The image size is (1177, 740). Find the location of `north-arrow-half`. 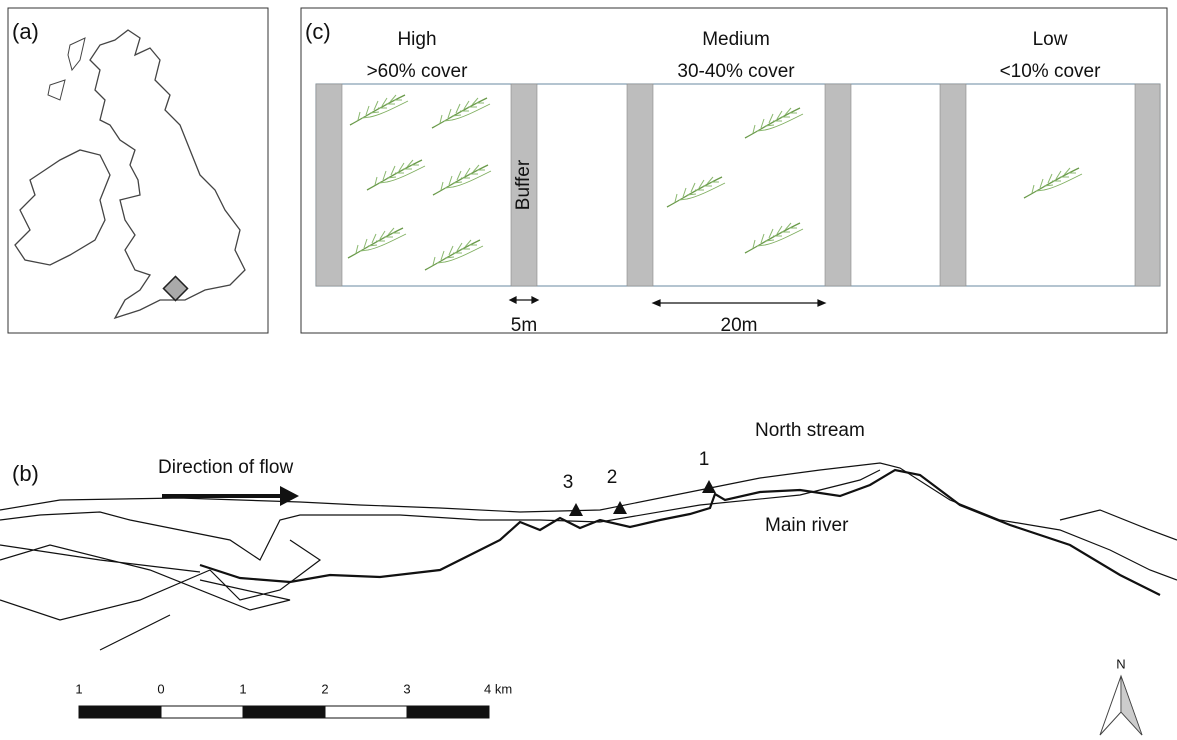

north-arrow-half is located at coordinates (1131, 705).